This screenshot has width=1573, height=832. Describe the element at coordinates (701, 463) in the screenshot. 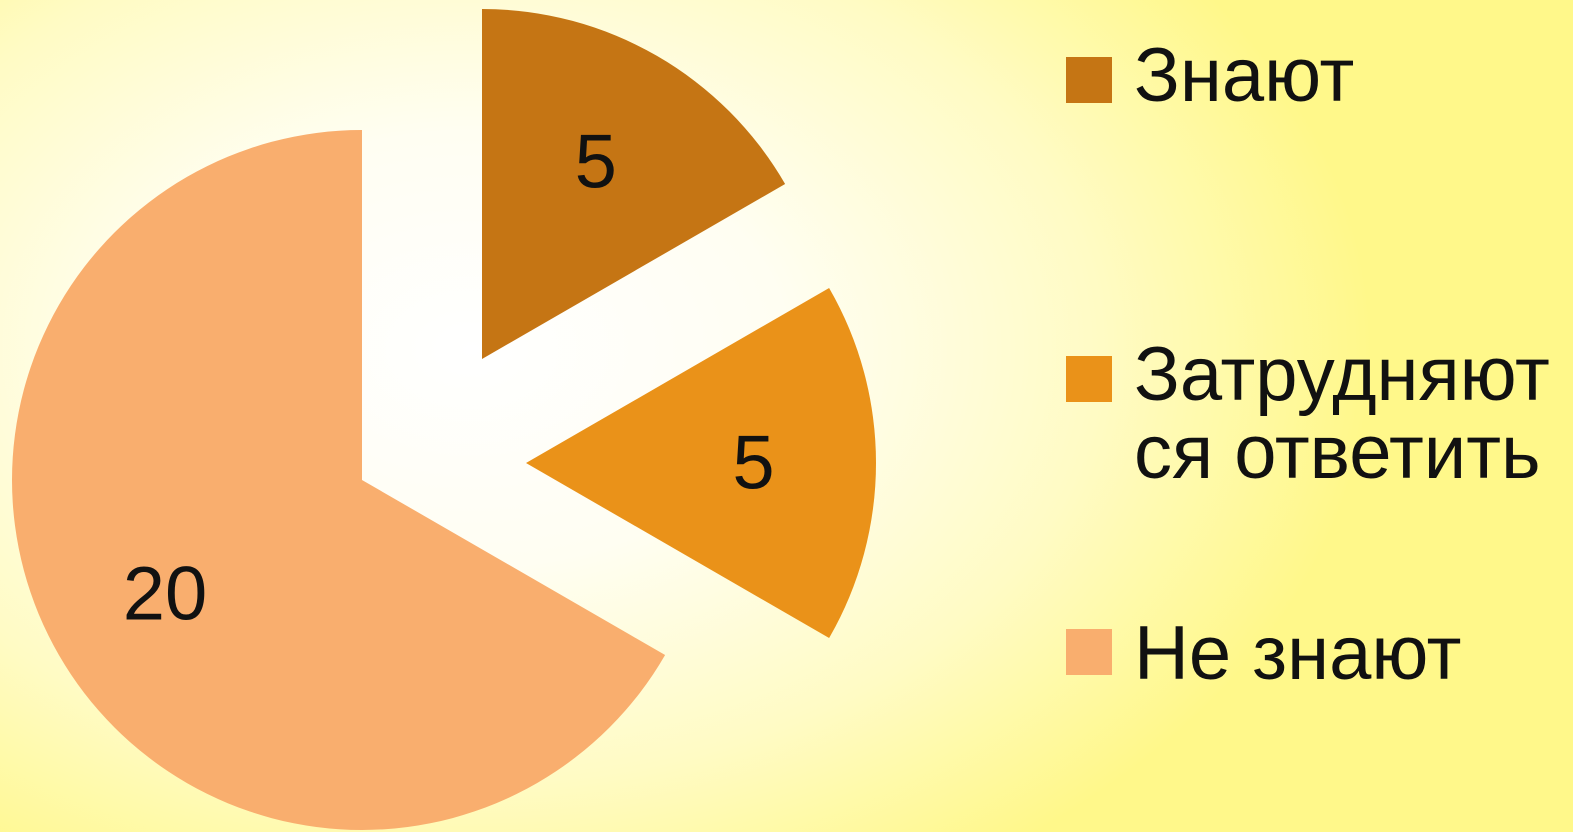

I see `slice-zatrudnyayutsya` at that location.